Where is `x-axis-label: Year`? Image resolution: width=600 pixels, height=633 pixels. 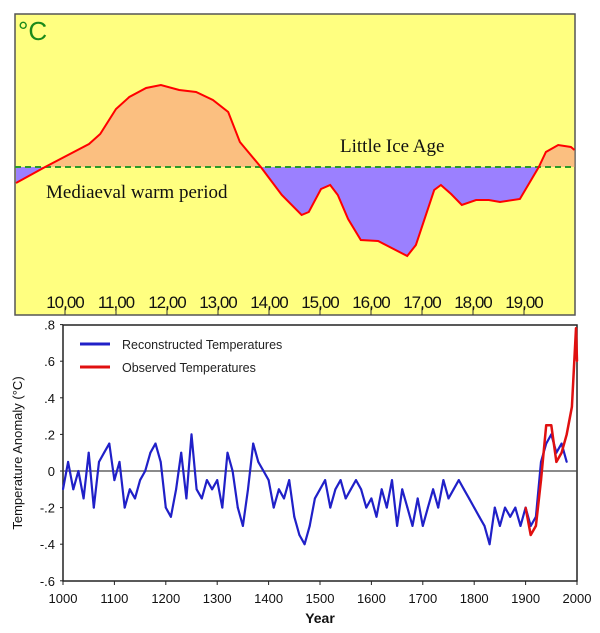 x-axis-label: Year is located at coordinates (320, 618).